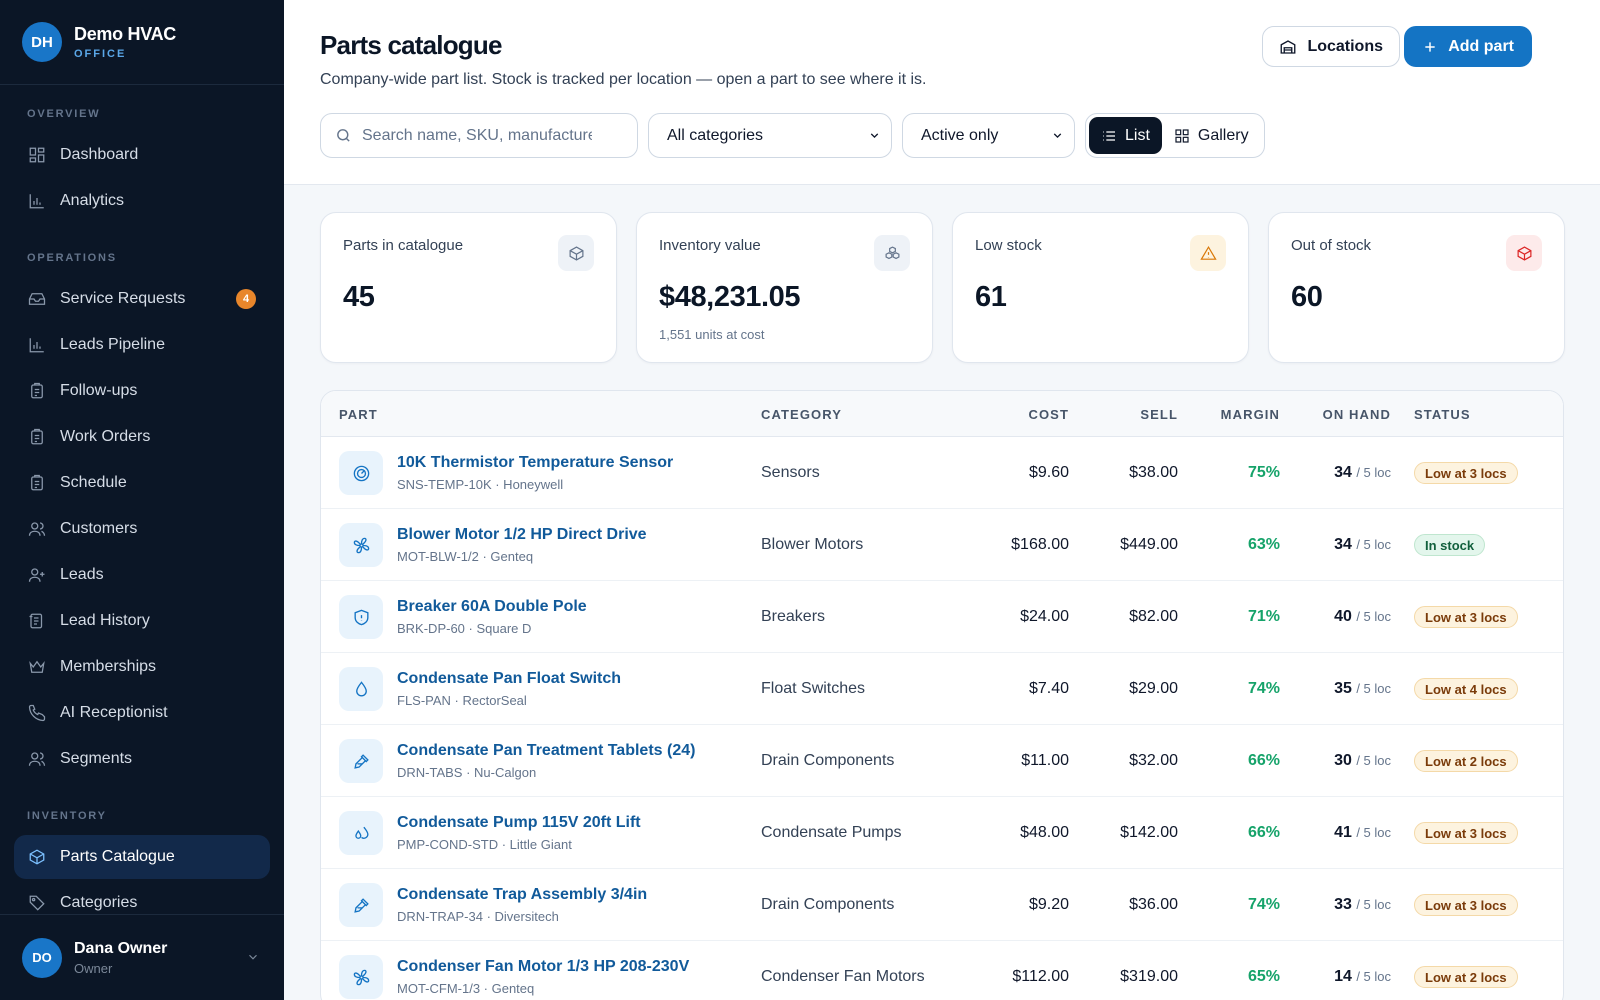  I want to click on part-cost: $168.00, so click(1040, 544).